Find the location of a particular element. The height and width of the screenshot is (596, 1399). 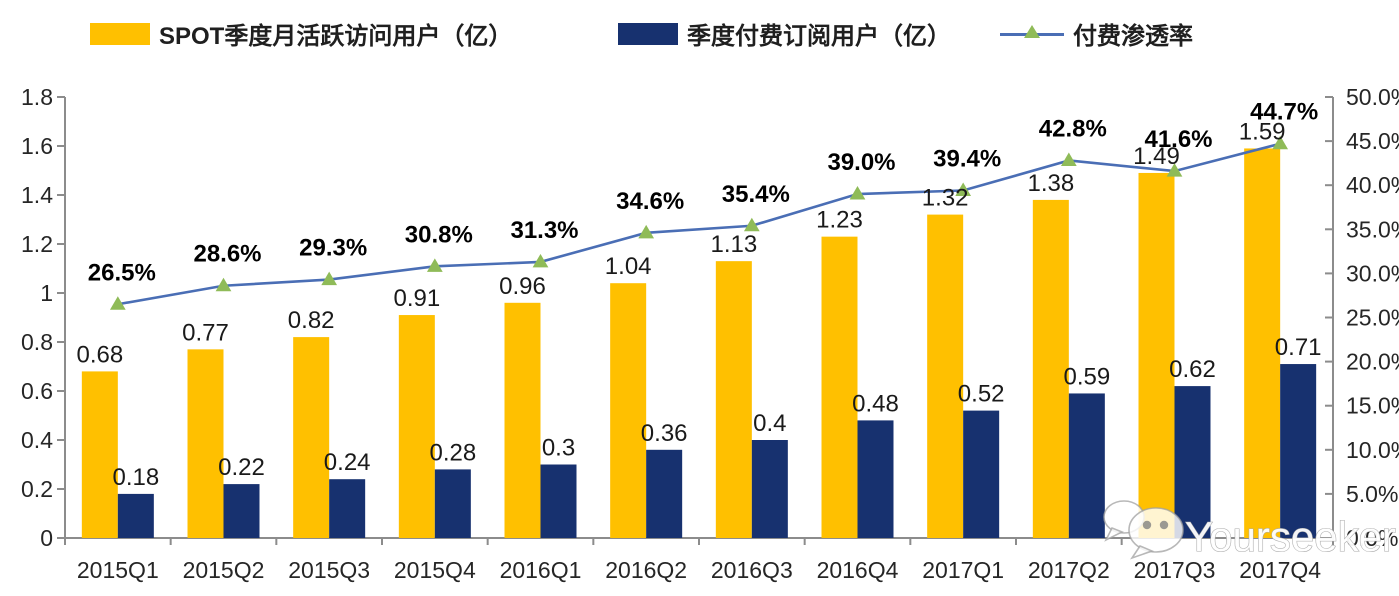

mau-value-label: 0.96 is located at coordinates (522, 286).